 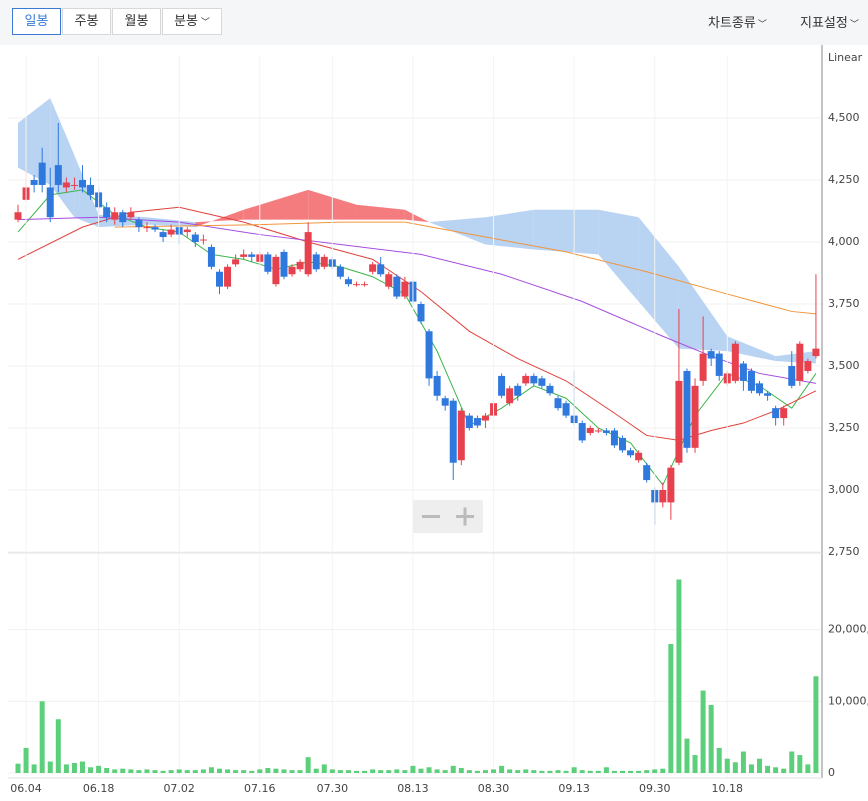 What do you see at coordinates (86, 21) in the screenshot?
I see `tab: 주봉` at bounding box center [86, 21].